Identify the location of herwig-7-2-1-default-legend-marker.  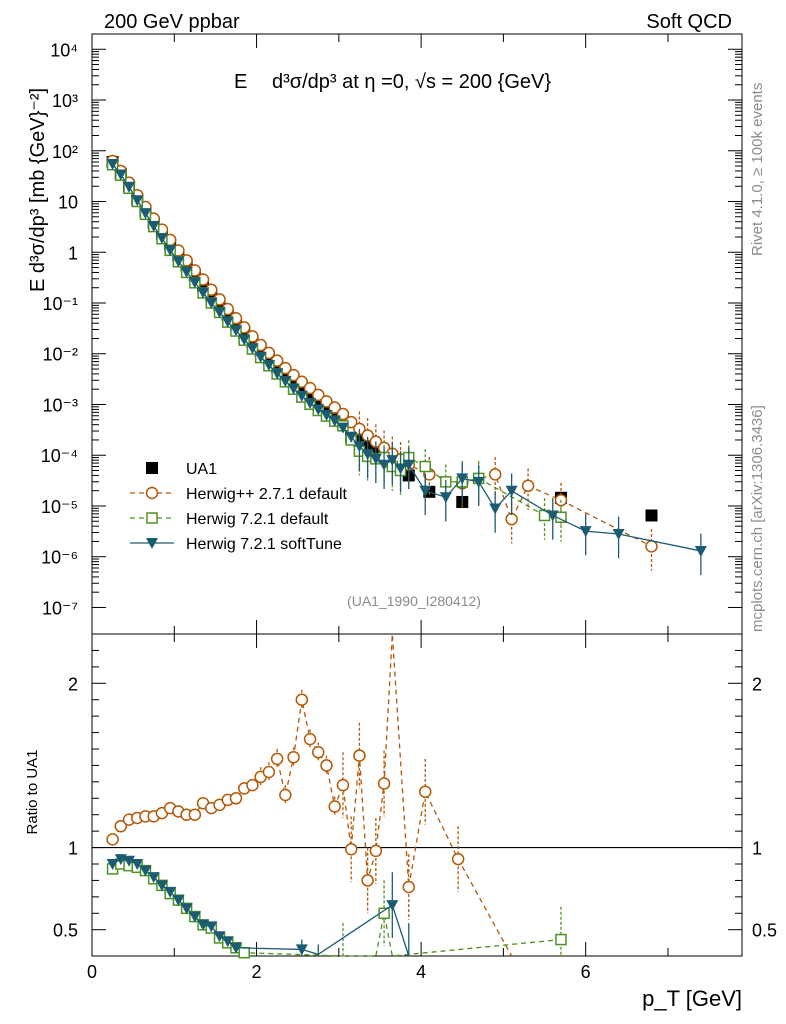
(152, 518).